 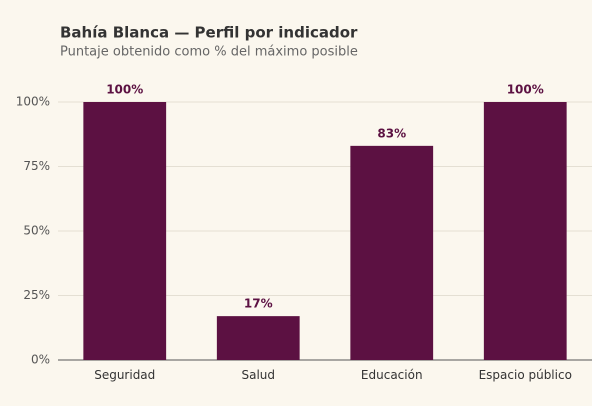 What do you see at coordinates (36, 295) in the screenshot?
I see `y-tick-label: 25%` at bounding box center [36, 295].